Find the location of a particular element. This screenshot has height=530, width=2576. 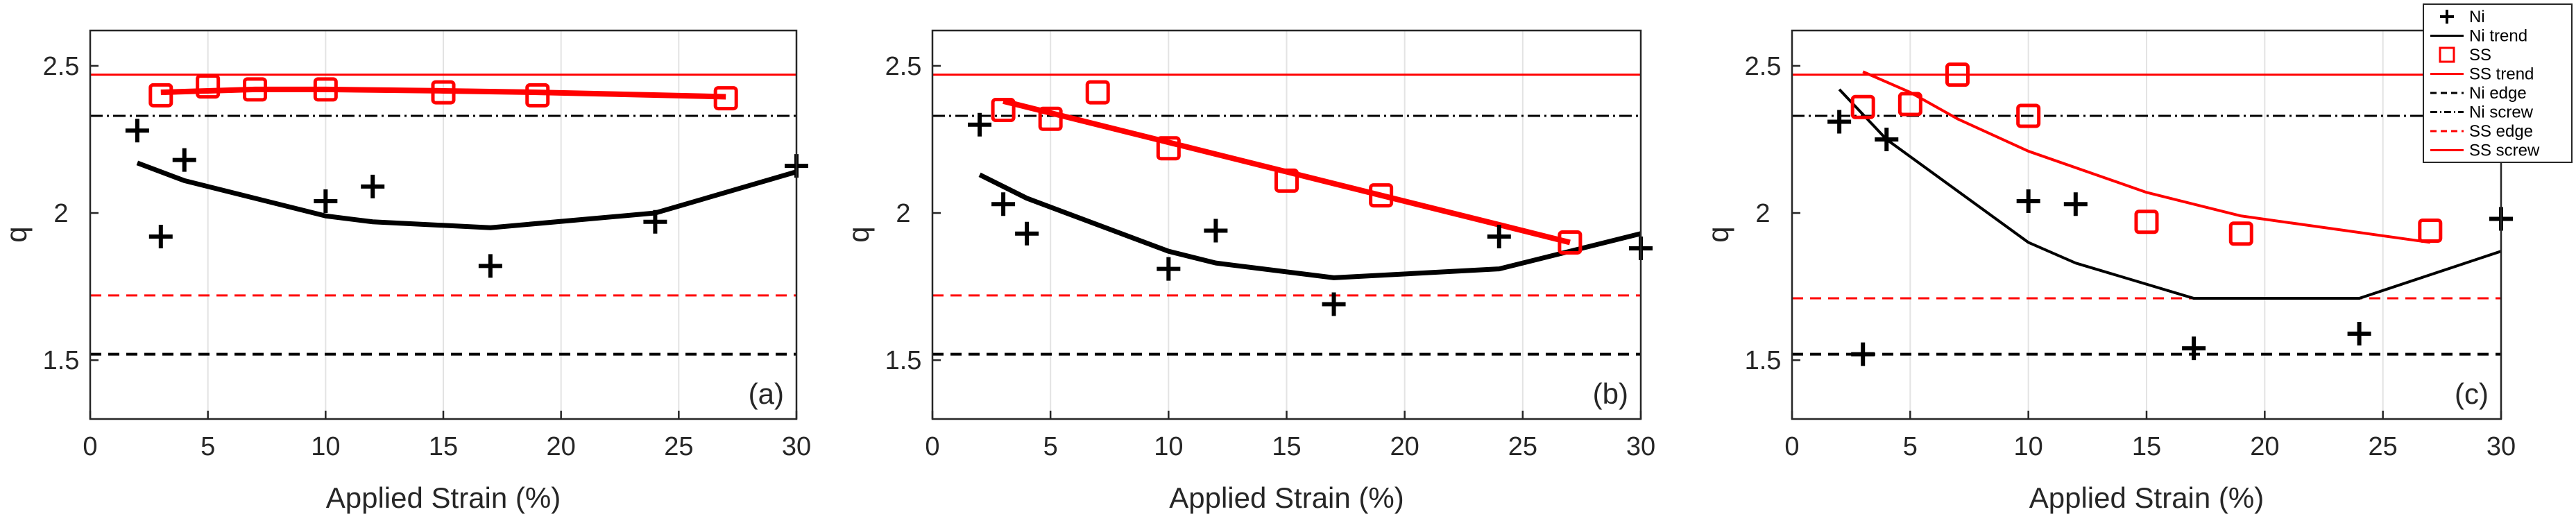

legend-item: SS is located at coordinates (2465, 55).